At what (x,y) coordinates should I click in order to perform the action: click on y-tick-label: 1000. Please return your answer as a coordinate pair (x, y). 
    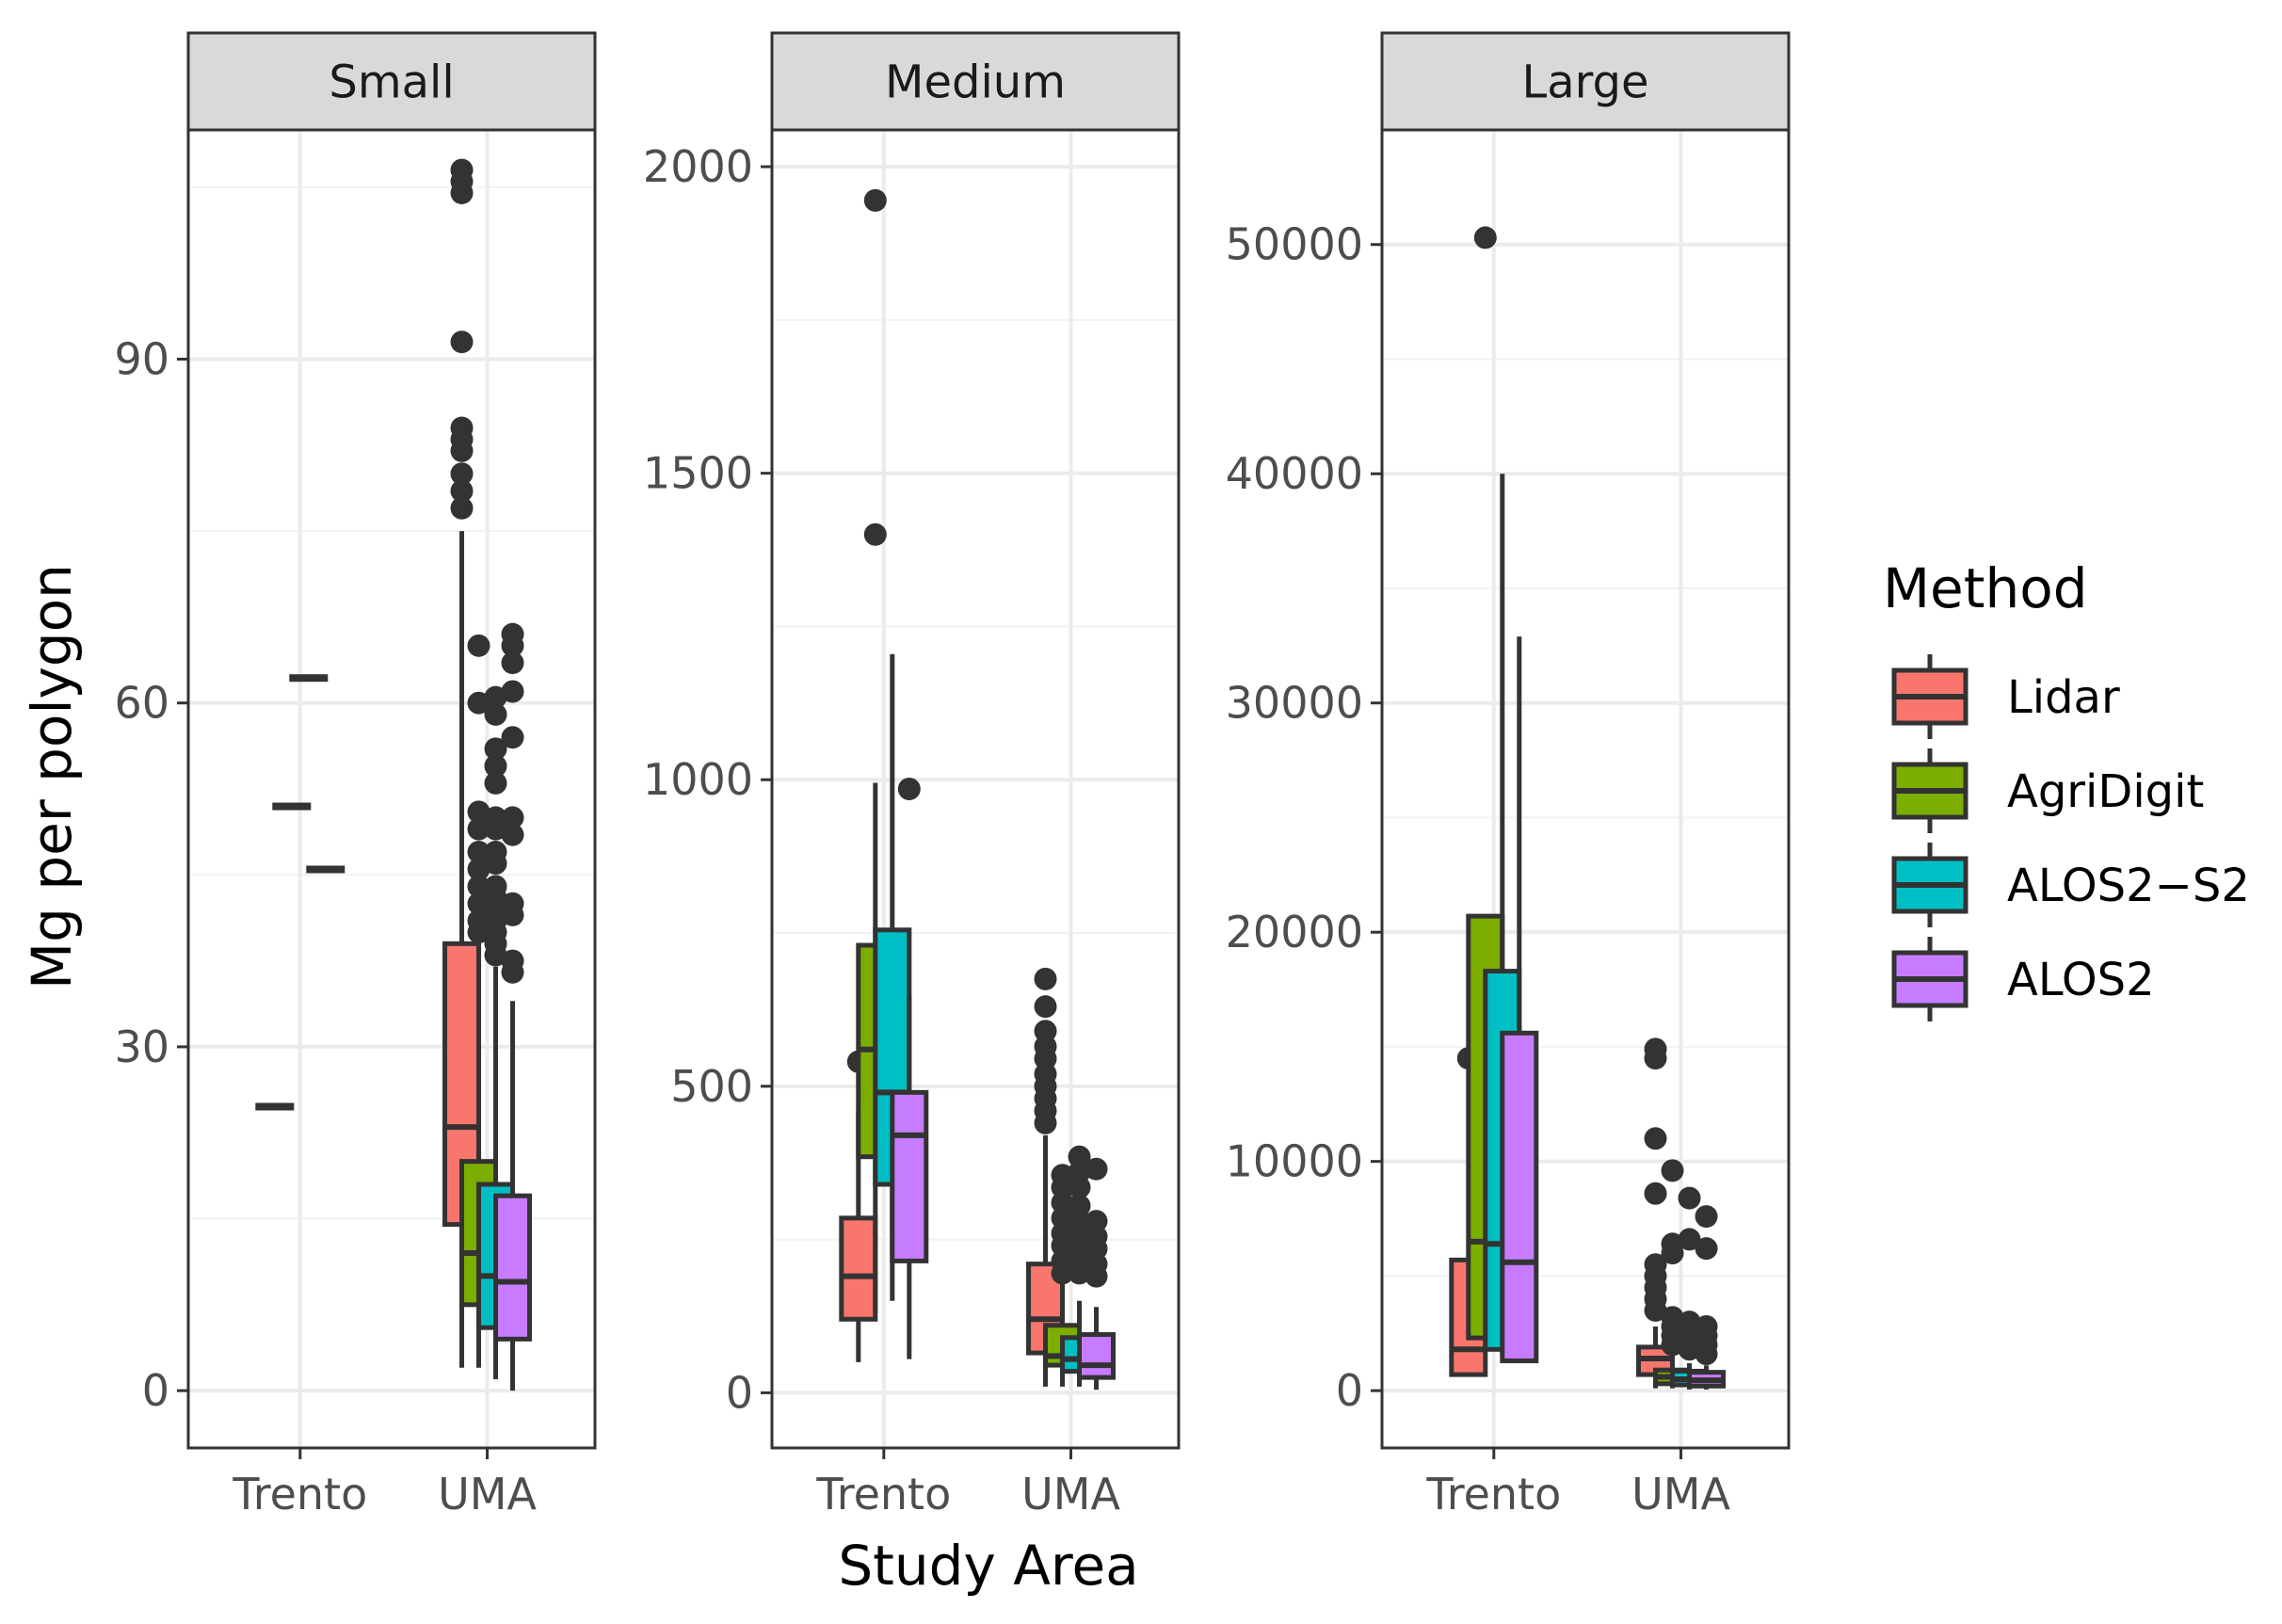
    Looking at the image, I should click on (698, 779).